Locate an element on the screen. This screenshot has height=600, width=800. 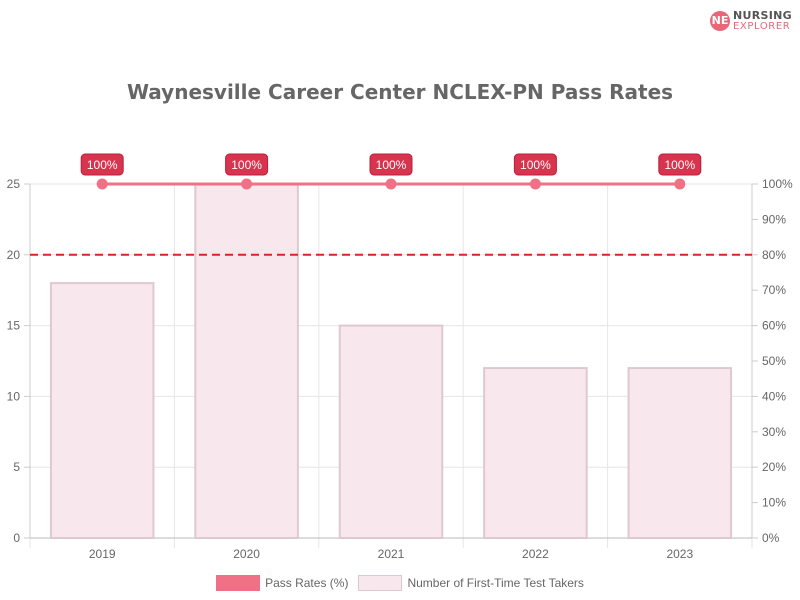
bar-2021 is located at coordinates (391, 431).